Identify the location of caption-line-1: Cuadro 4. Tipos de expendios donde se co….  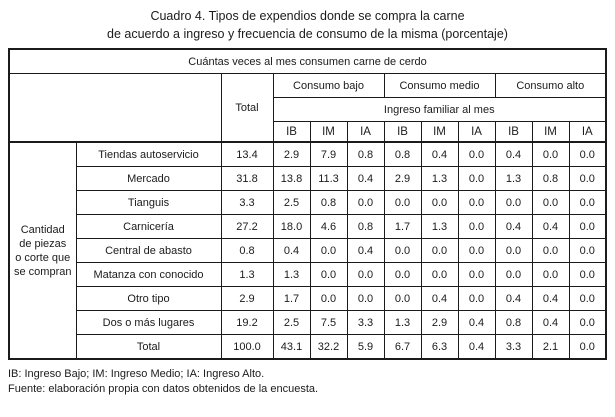
(307, 16).